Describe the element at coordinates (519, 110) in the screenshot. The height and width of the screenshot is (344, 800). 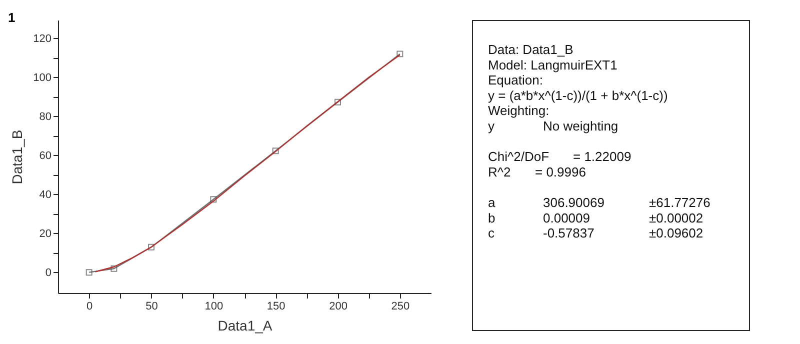
I see `text: Weighting:` at that location.